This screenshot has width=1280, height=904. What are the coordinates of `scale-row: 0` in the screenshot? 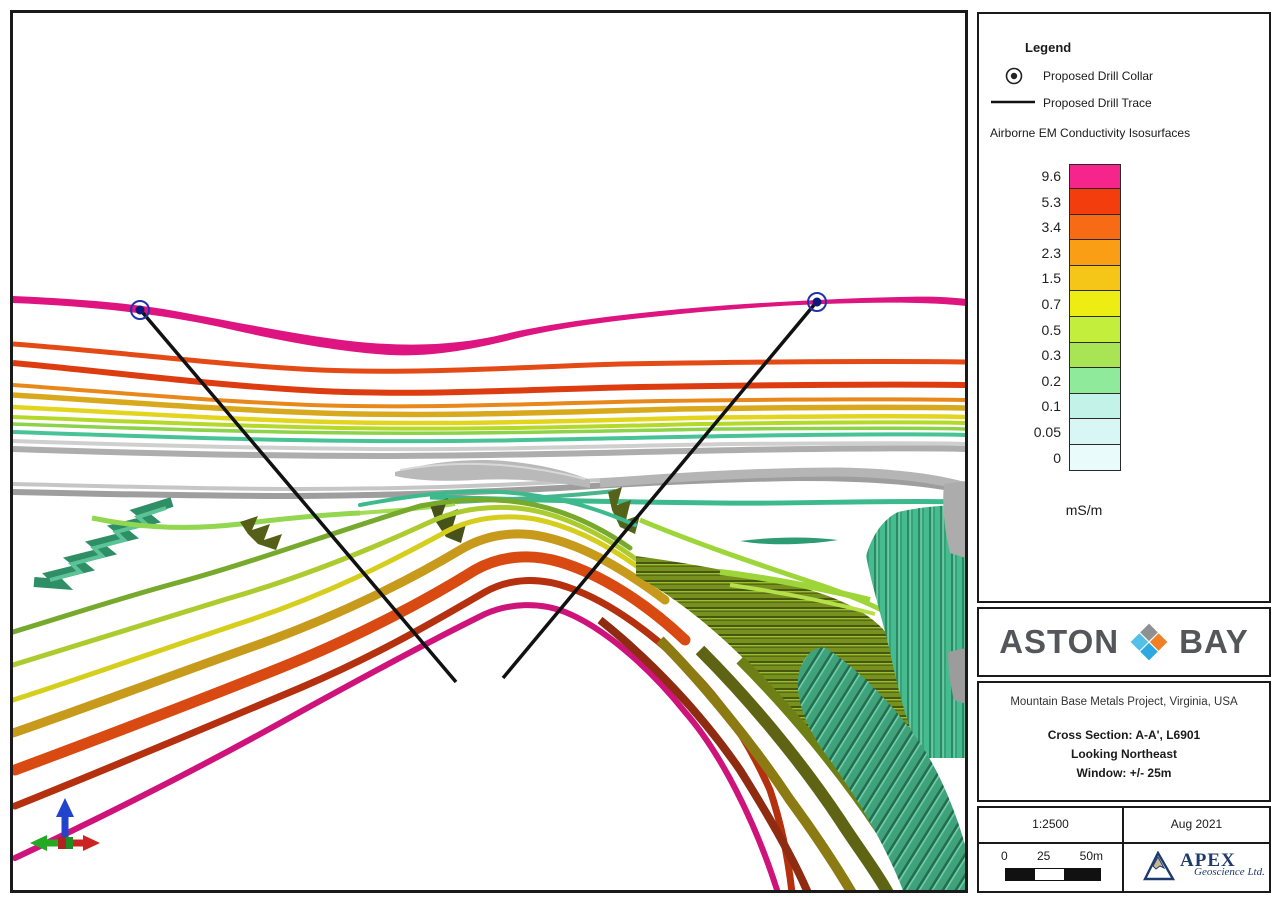 It's located at (1056, 457).